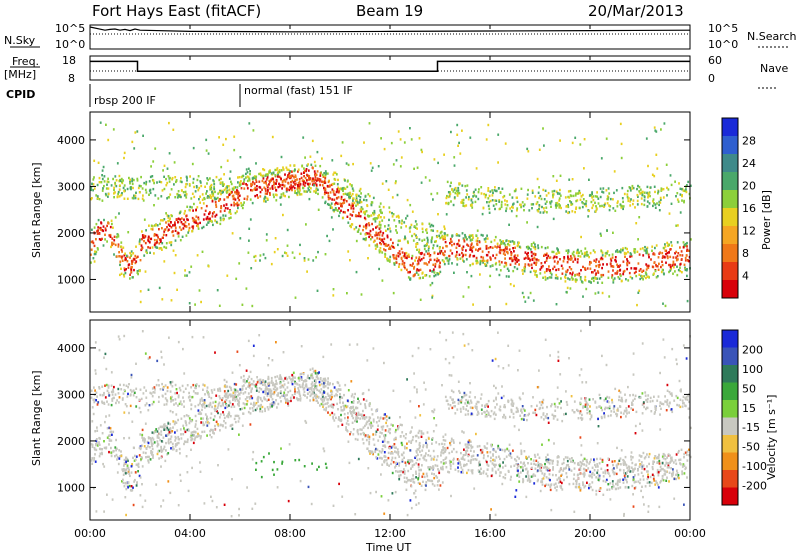  Describe the element at coordinates (749, 186) in the screenshot. I see `power-colorbar-tick-label: 20` at that location.